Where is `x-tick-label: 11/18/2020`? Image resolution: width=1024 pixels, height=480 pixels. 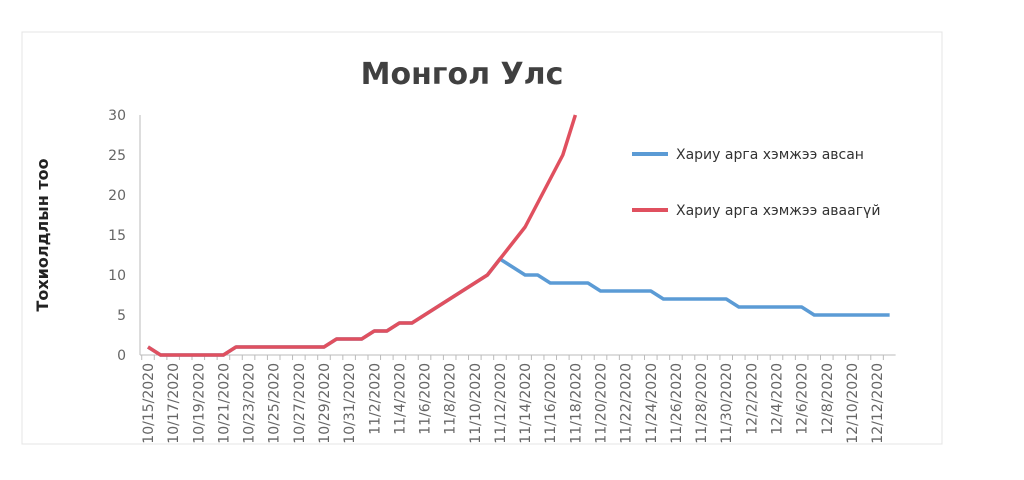 x-tick-label: 11/18/2020 is located at coordinates (576, 403).